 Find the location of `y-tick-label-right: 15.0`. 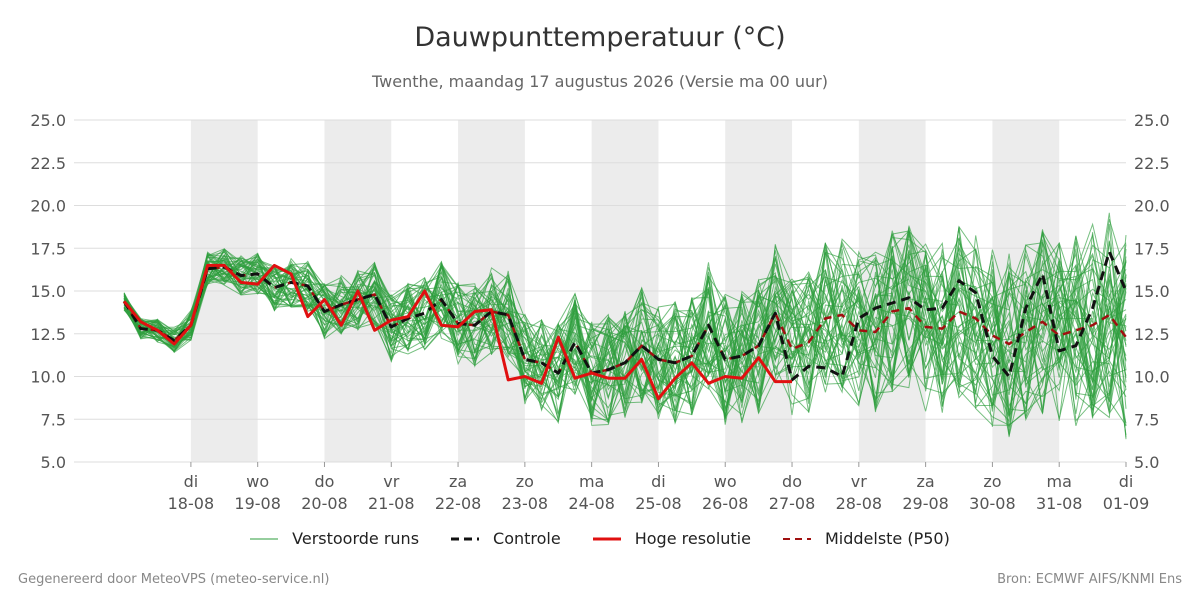

y-tick-label-right: 15.0 is located at coordinates (1152, 291).